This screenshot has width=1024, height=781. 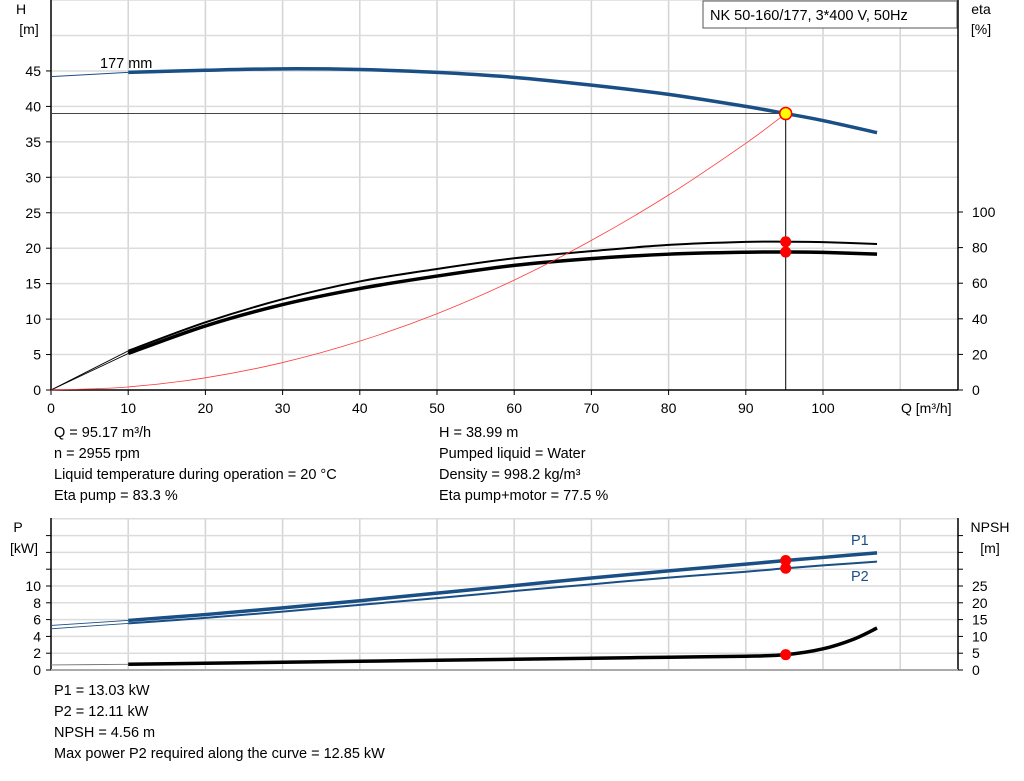 I want to click on eta-total-duty-marker, so click(x=786, y=252).